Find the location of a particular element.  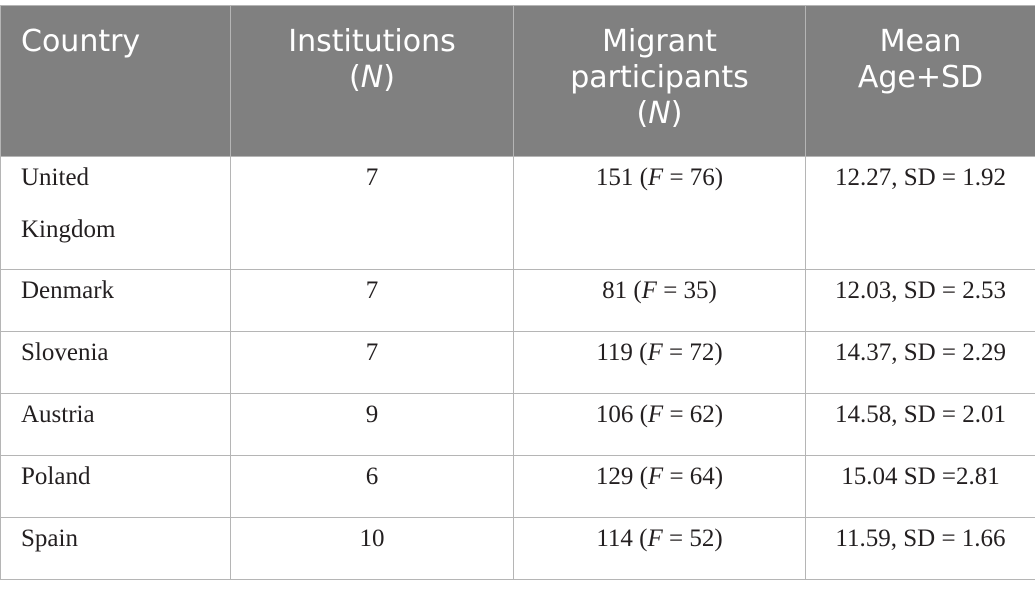

text: 11.59, SD = 1.66 is located at coordinates (920, 538).